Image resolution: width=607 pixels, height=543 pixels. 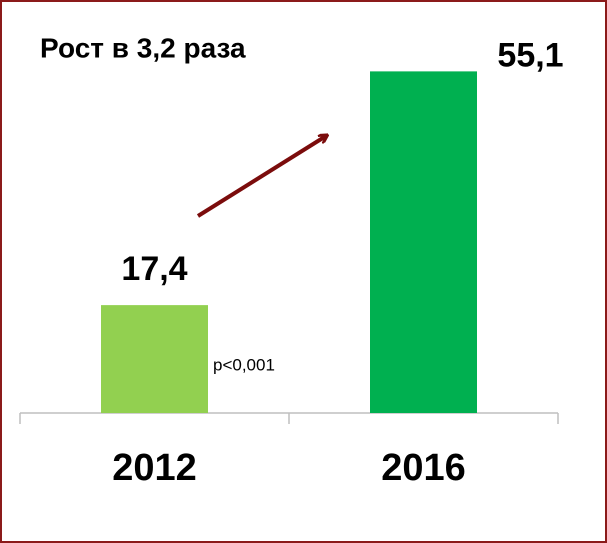 What do you see at coordinates (154, 468) in the screenshot?
I see `x-tick-label: 2012` at bounding box center [154, 468].